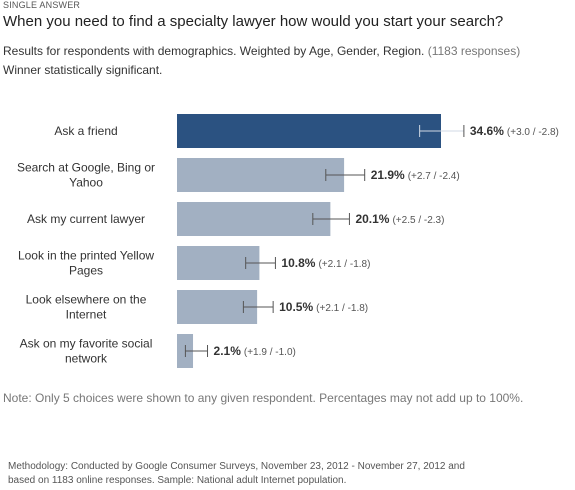  I want to click on category-label: Search at Google, Bing or, so click(86, 168).